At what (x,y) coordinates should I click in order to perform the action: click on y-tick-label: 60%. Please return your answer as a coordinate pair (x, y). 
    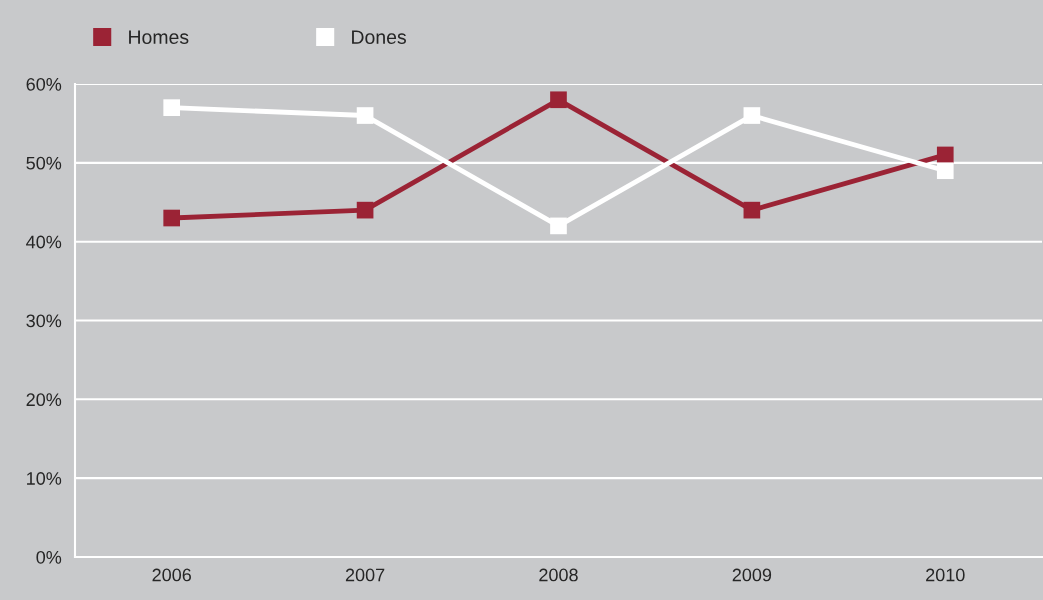
    Looking at the image, I should click on (44, 84).